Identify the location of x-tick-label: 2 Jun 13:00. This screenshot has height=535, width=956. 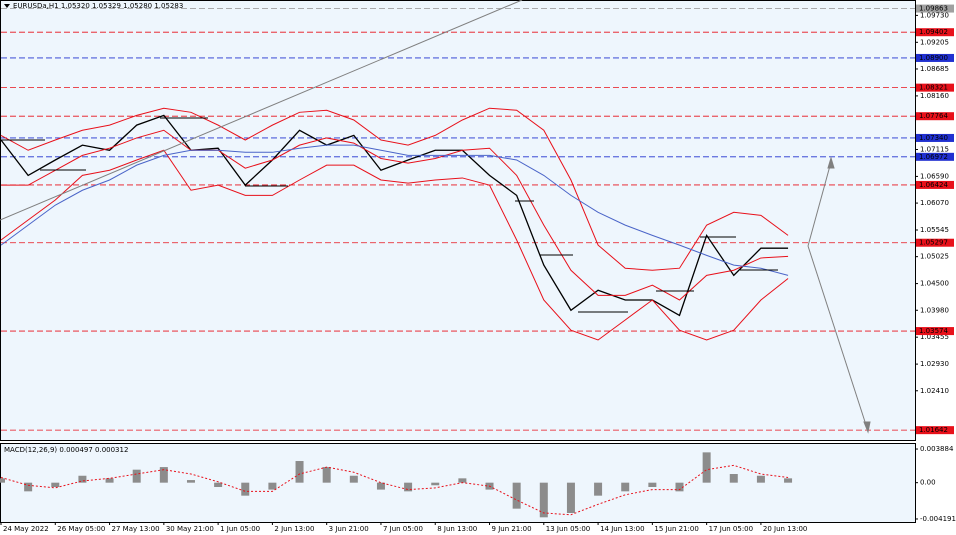
(294, 529).